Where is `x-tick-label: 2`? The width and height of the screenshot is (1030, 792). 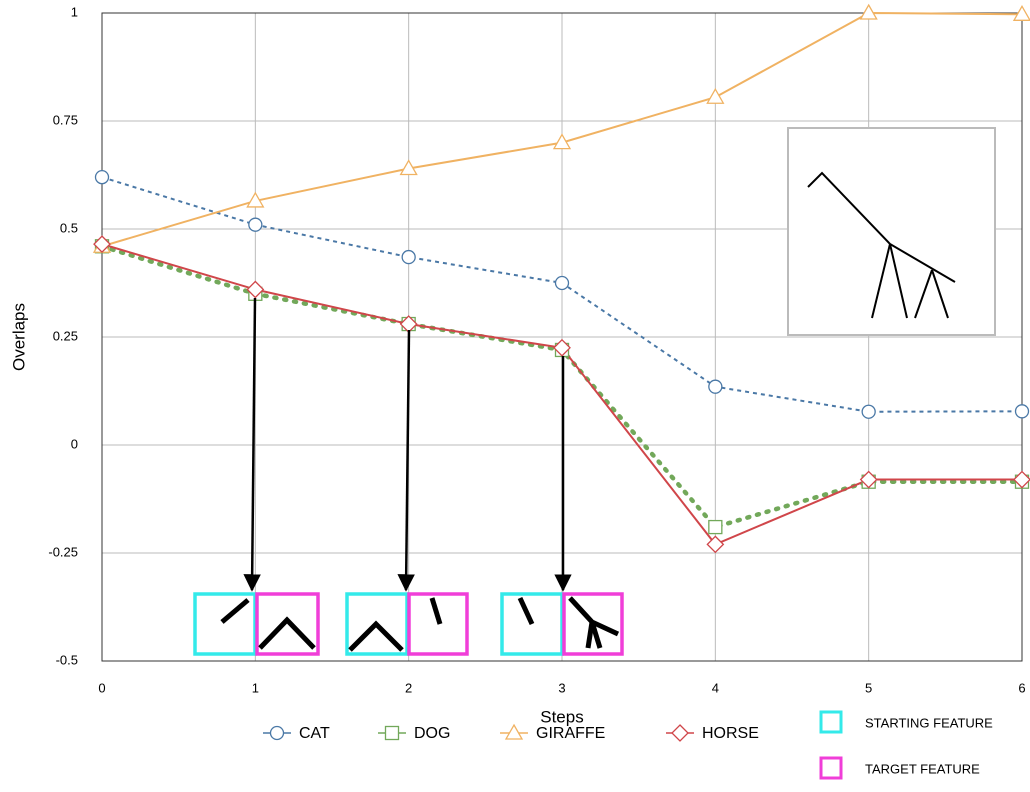 x-tick-label: 2 is located at coordinates (408, 687).